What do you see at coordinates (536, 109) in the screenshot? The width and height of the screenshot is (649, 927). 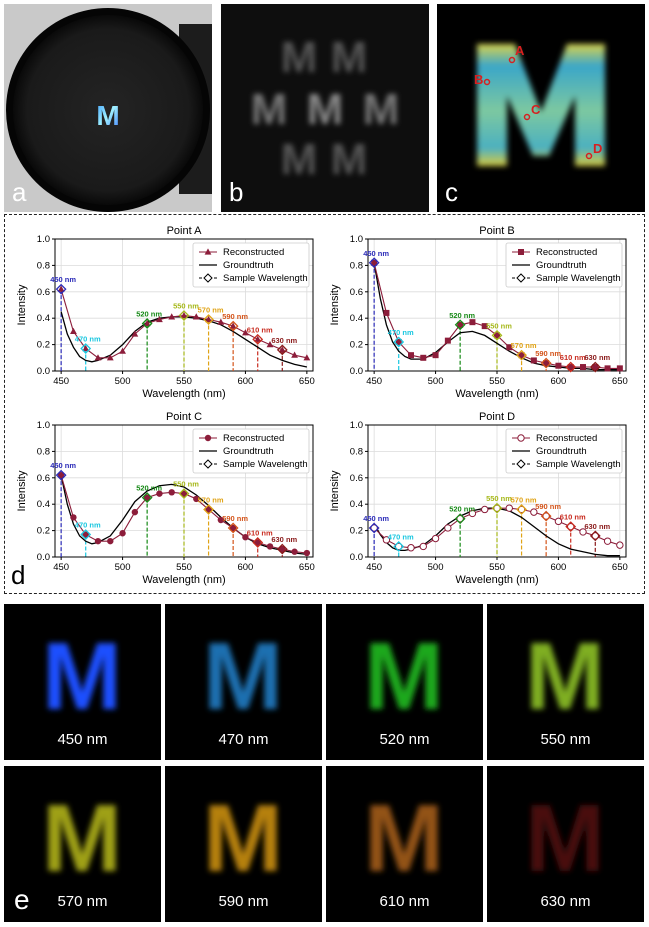 I see `point-c-label: C` at bounding box center [536, 109].